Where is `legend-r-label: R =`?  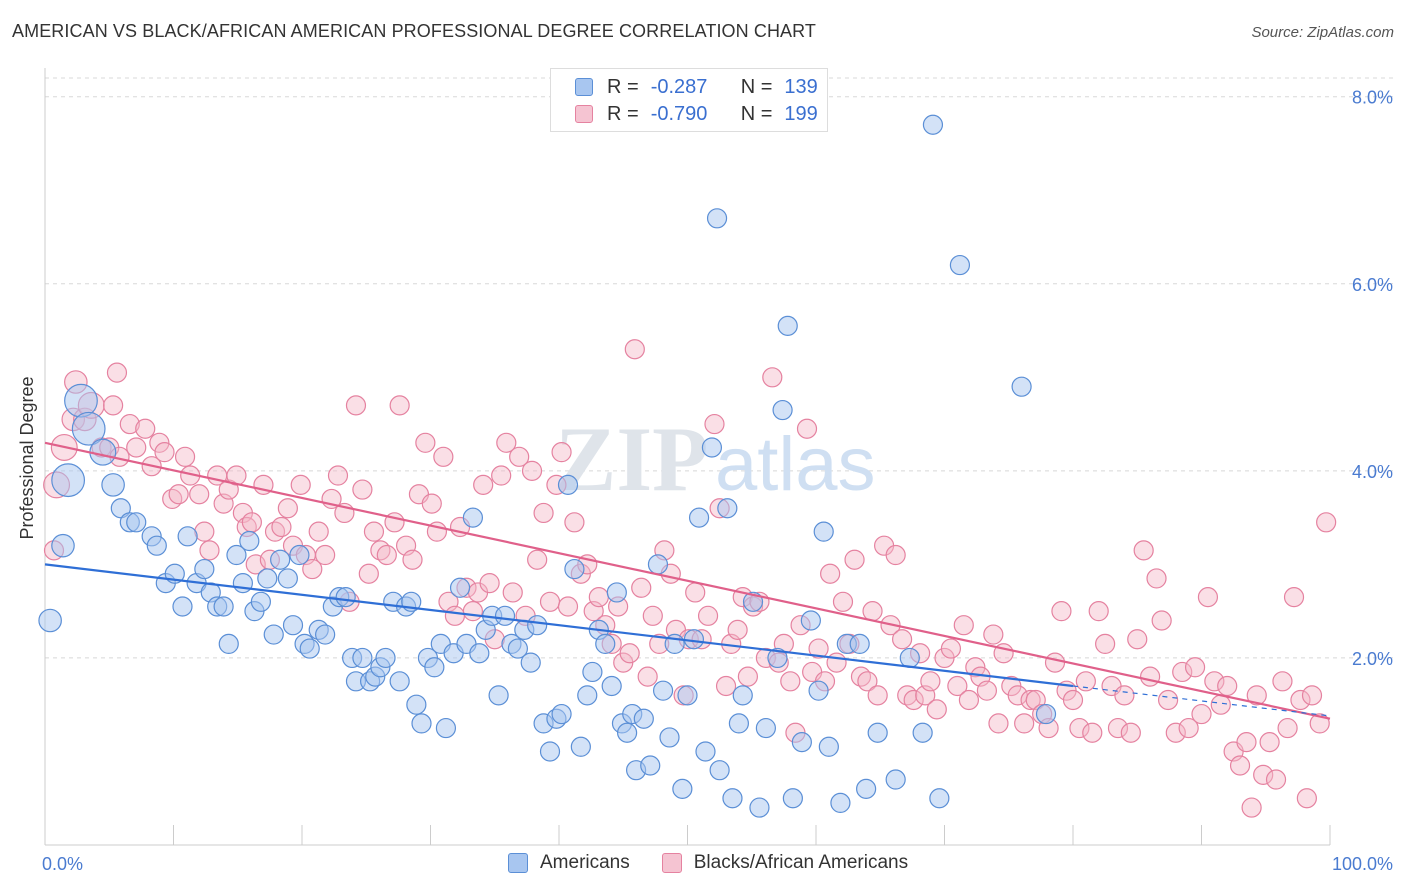 legend-r-label: R = is located at coordinates (623, 86).